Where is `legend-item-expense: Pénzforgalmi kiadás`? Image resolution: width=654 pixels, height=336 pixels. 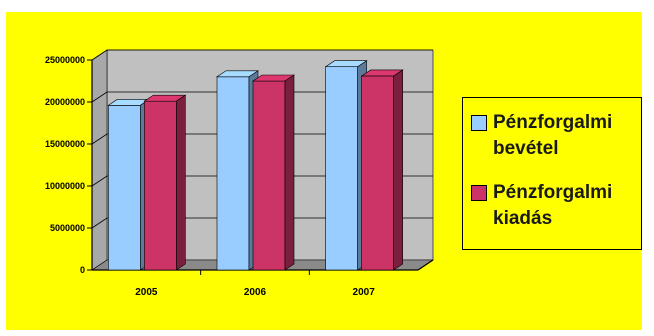 legend-item-expense: Pénzforgalmi kiadás is located at coordinates (557, 206).